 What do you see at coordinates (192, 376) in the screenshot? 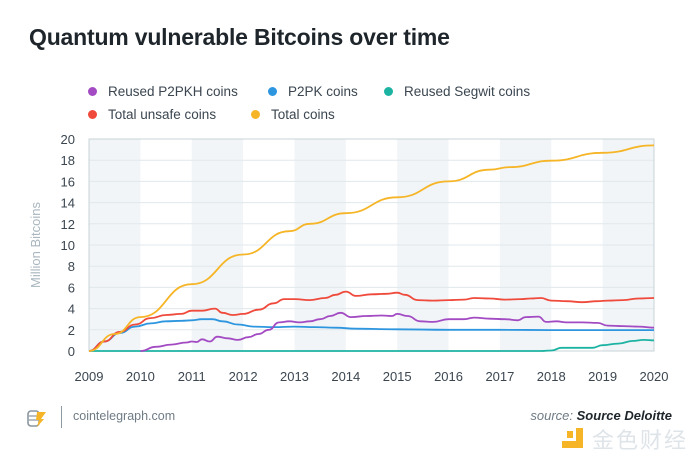
I see `x-tick-label: 2011` at bounding box center [192, 376].